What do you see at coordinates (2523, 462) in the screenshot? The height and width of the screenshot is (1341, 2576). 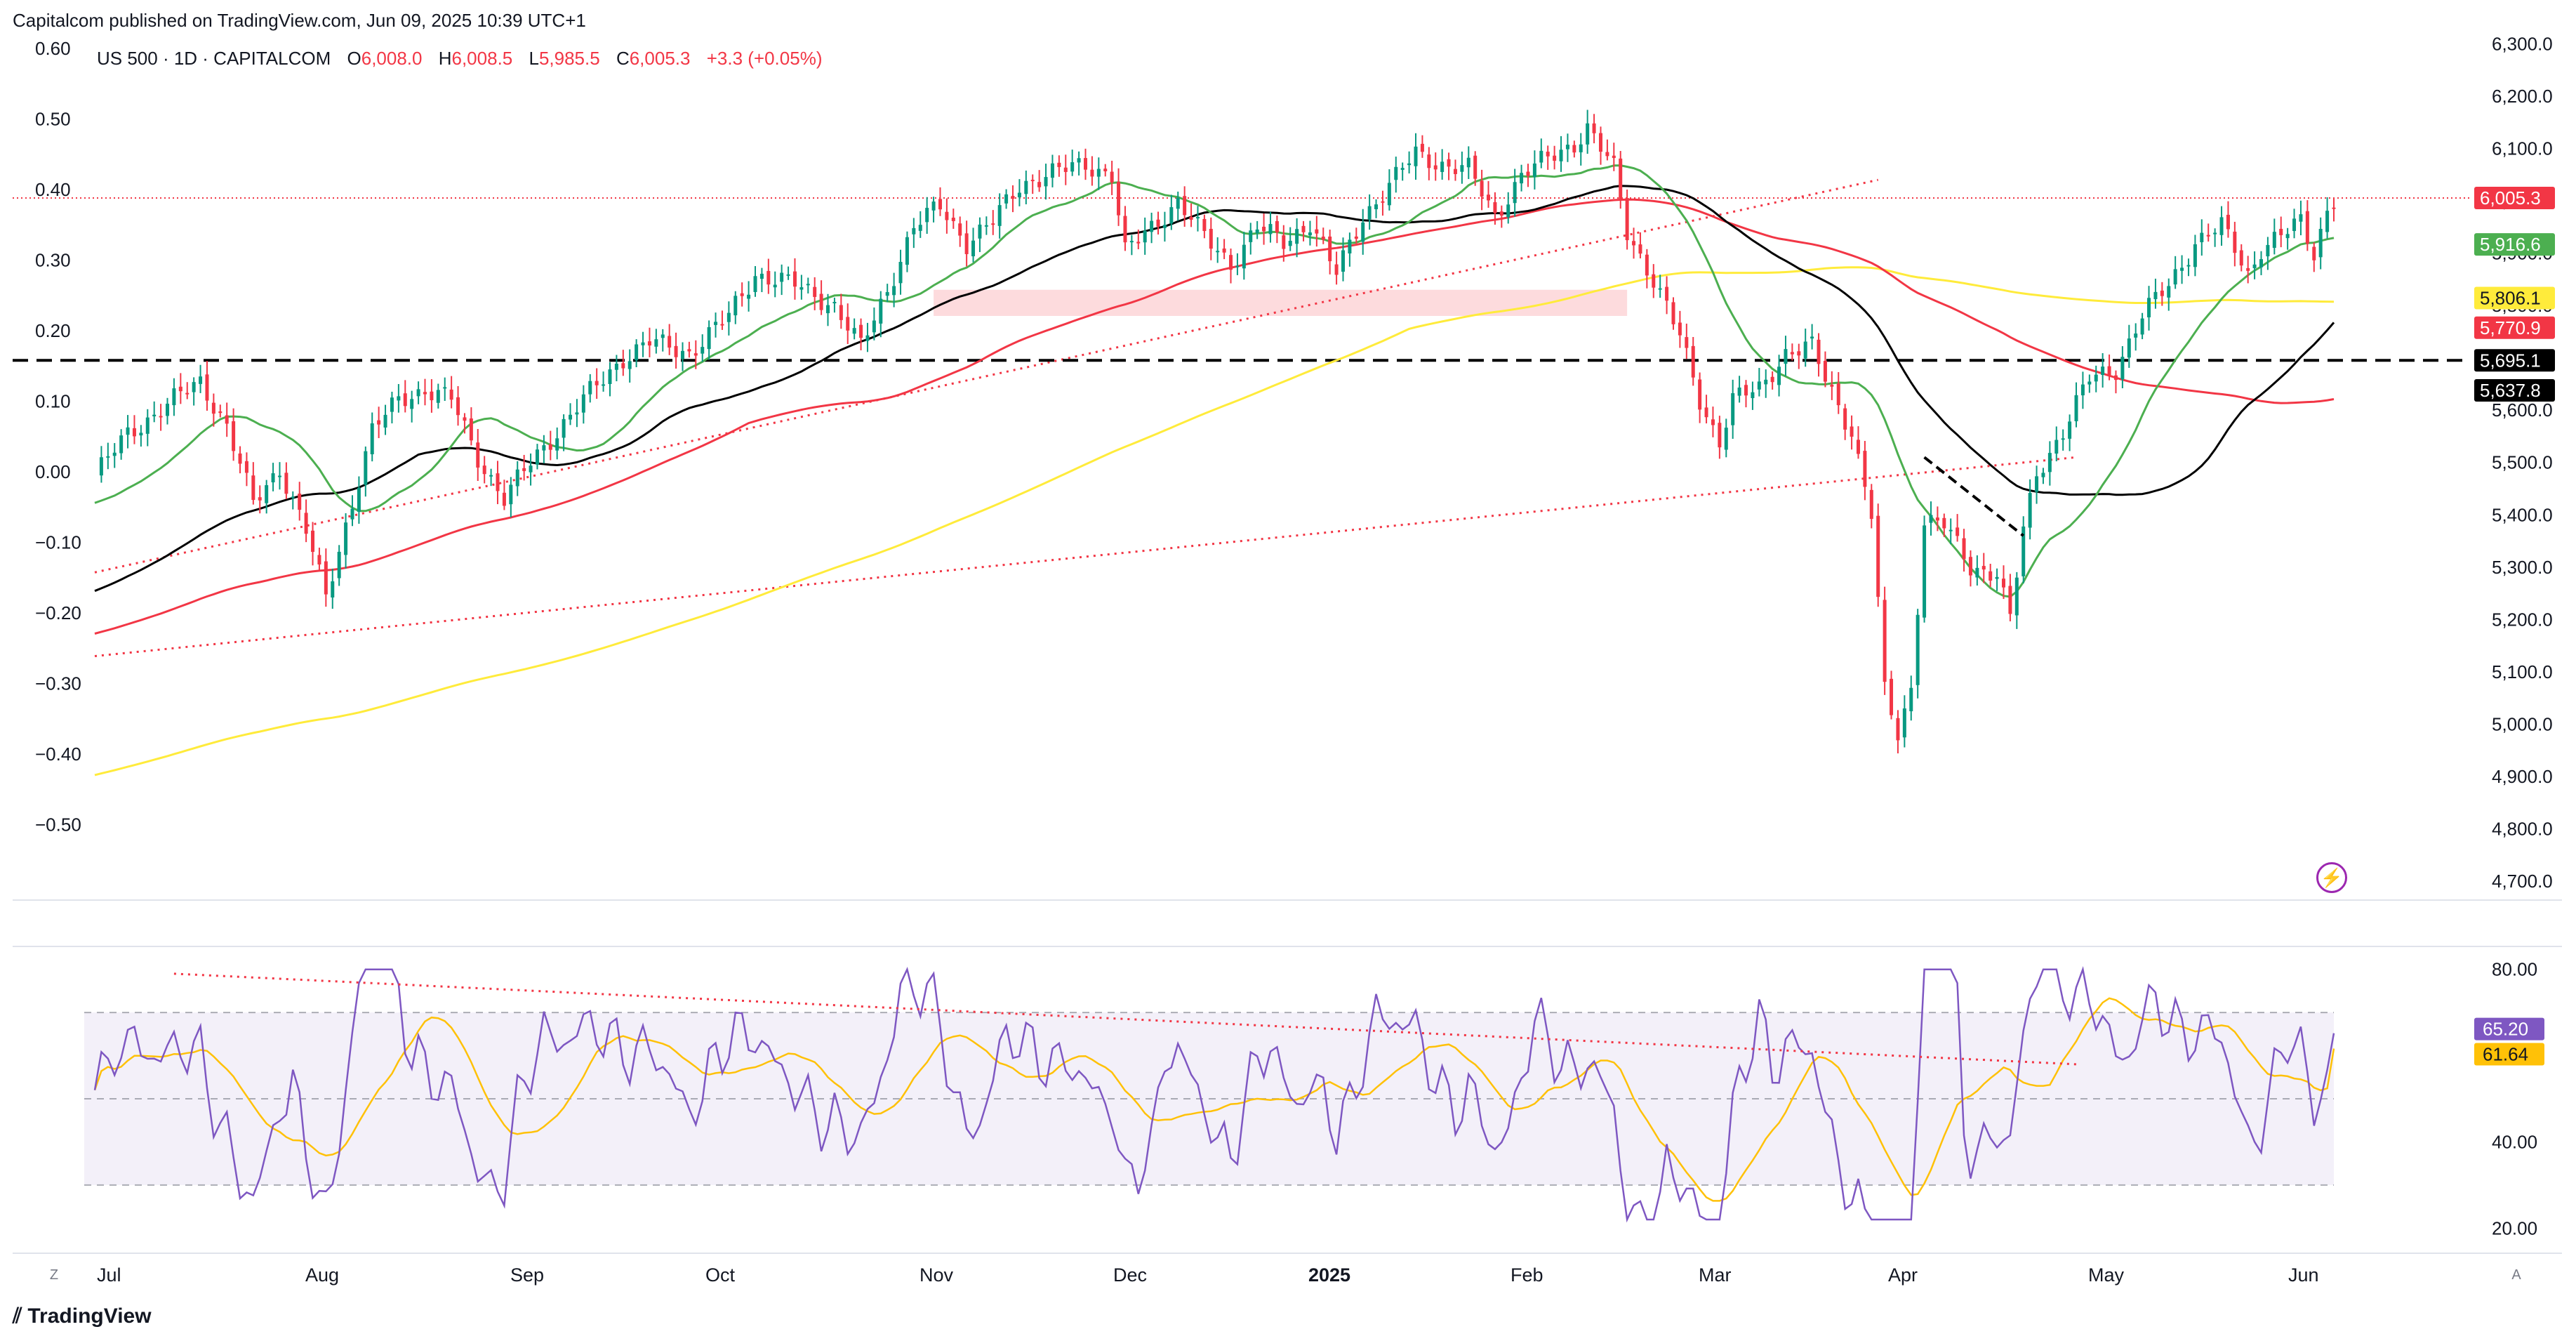 I see `price-axis-tick: 5,500.0` at bounding box center [2523, 462].